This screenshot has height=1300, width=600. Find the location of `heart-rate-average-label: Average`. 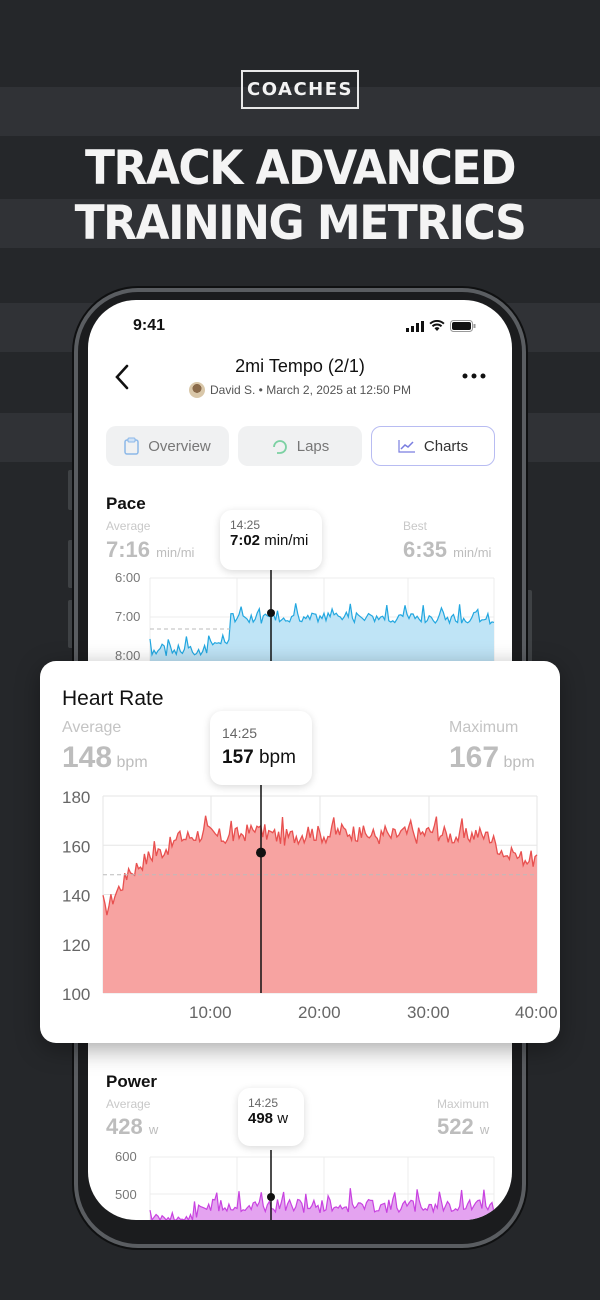

heart-rate-average-label: Average is located at coordinates (92, 727).